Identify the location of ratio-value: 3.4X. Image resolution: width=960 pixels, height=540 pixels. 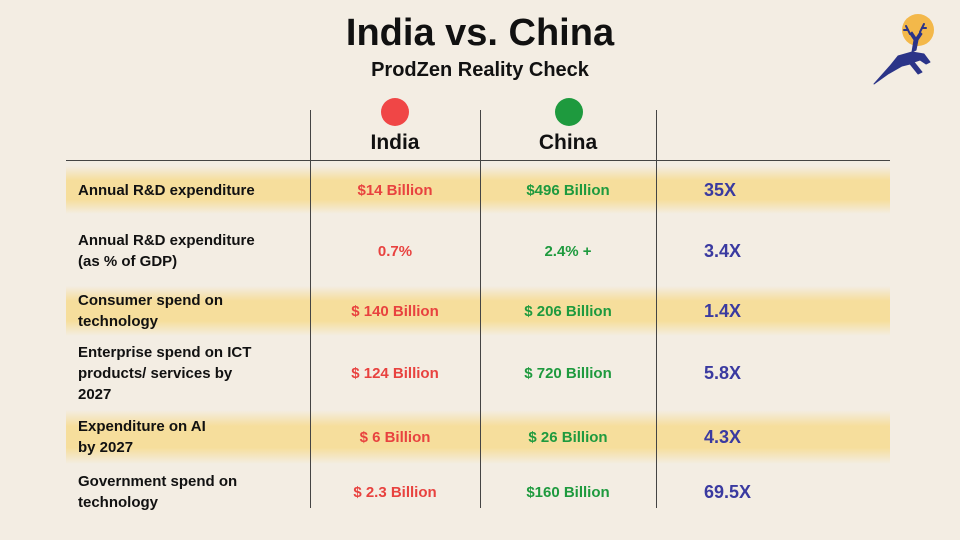
(723, 250).